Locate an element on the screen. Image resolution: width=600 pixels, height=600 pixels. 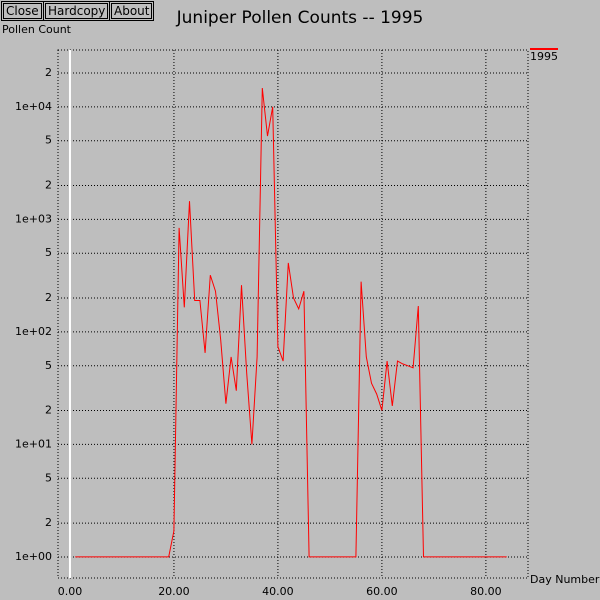
x-tick-label: 20.00 is located at coordinates (174, 591).